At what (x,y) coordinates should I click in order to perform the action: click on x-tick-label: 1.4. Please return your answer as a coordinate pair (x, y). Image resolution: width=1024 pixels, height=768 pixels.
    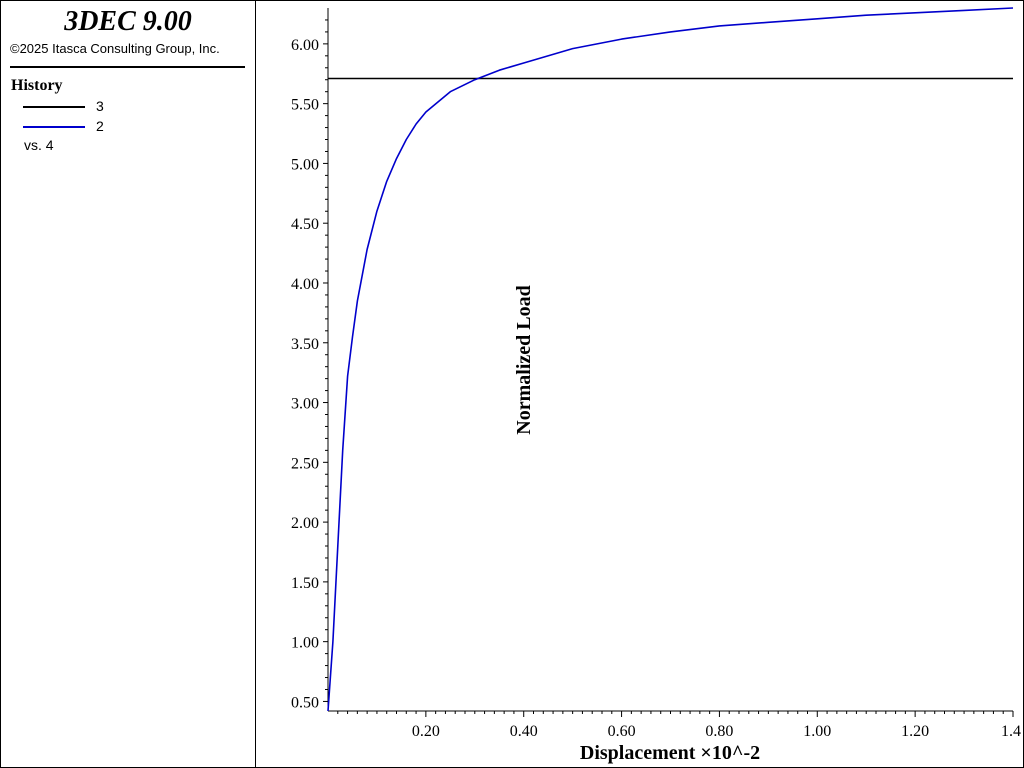
    Looking at the image, I should click on (1011, 731).